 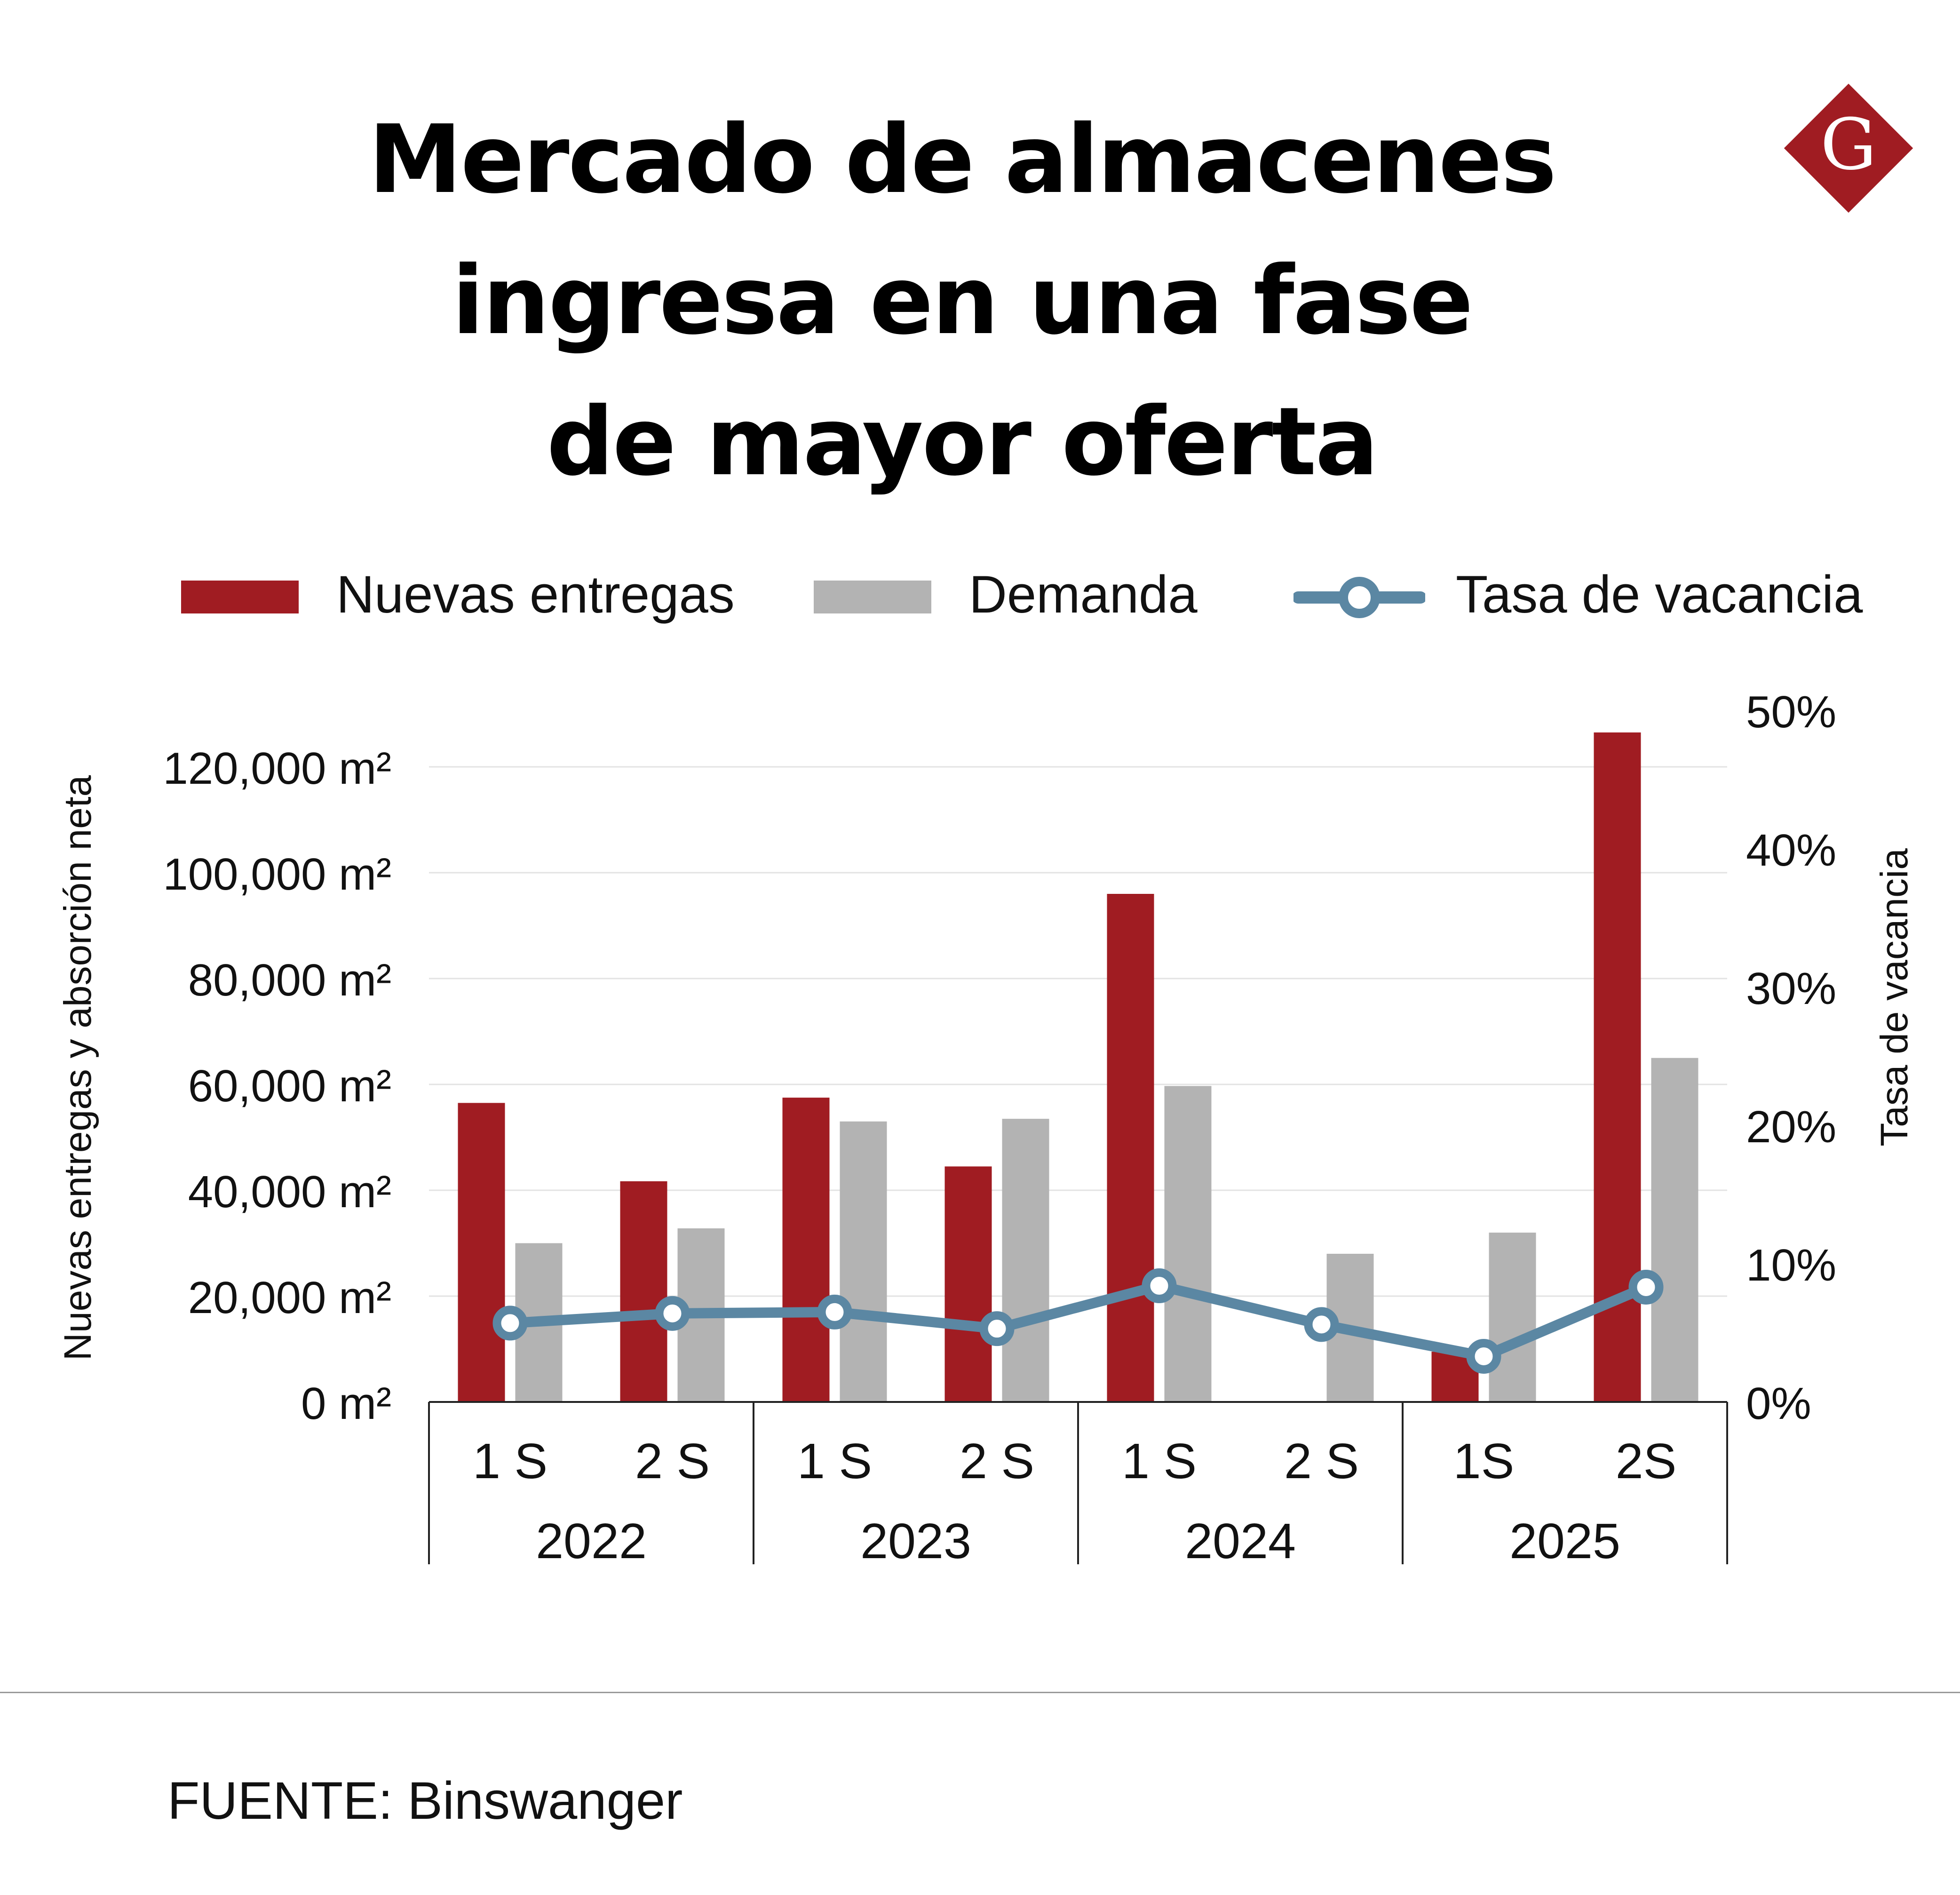 I want to click on category-label: 1S, so click(x=1484, y=1461).